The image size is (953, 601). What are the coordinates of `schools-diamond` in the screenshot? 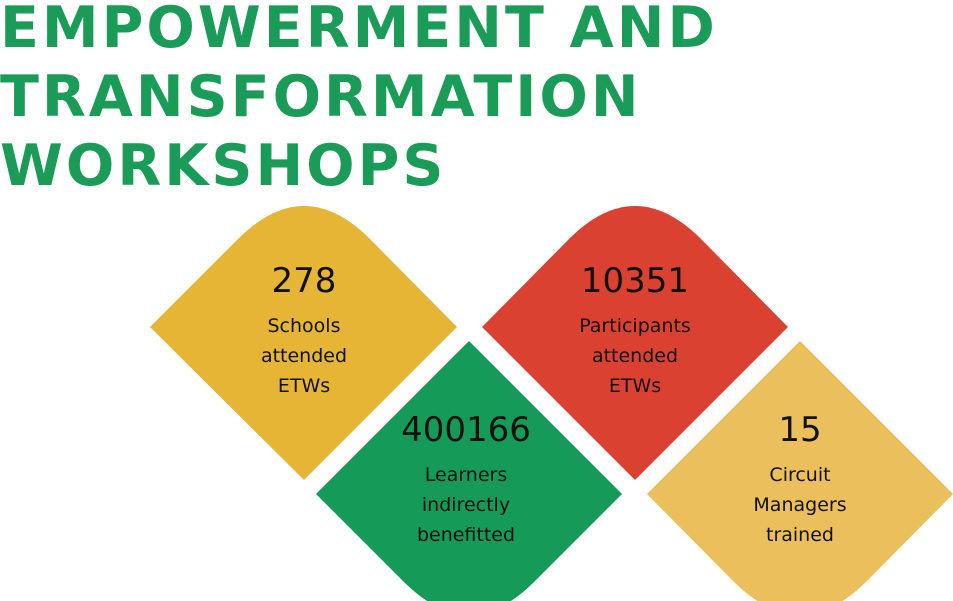 It's located at (303, 343).